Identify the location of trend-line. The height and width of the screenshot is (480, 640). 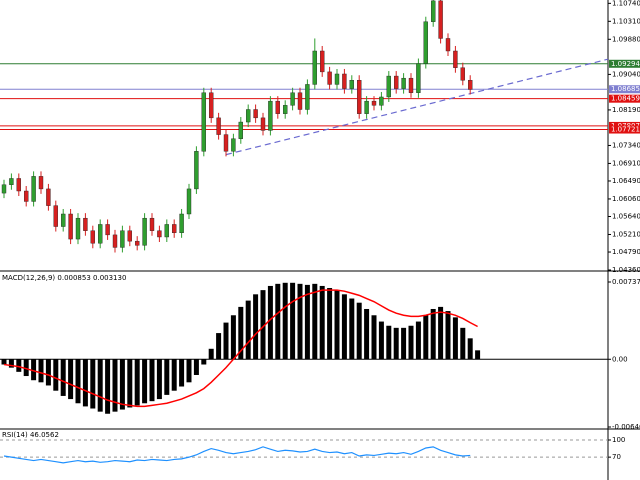
(416, 107).